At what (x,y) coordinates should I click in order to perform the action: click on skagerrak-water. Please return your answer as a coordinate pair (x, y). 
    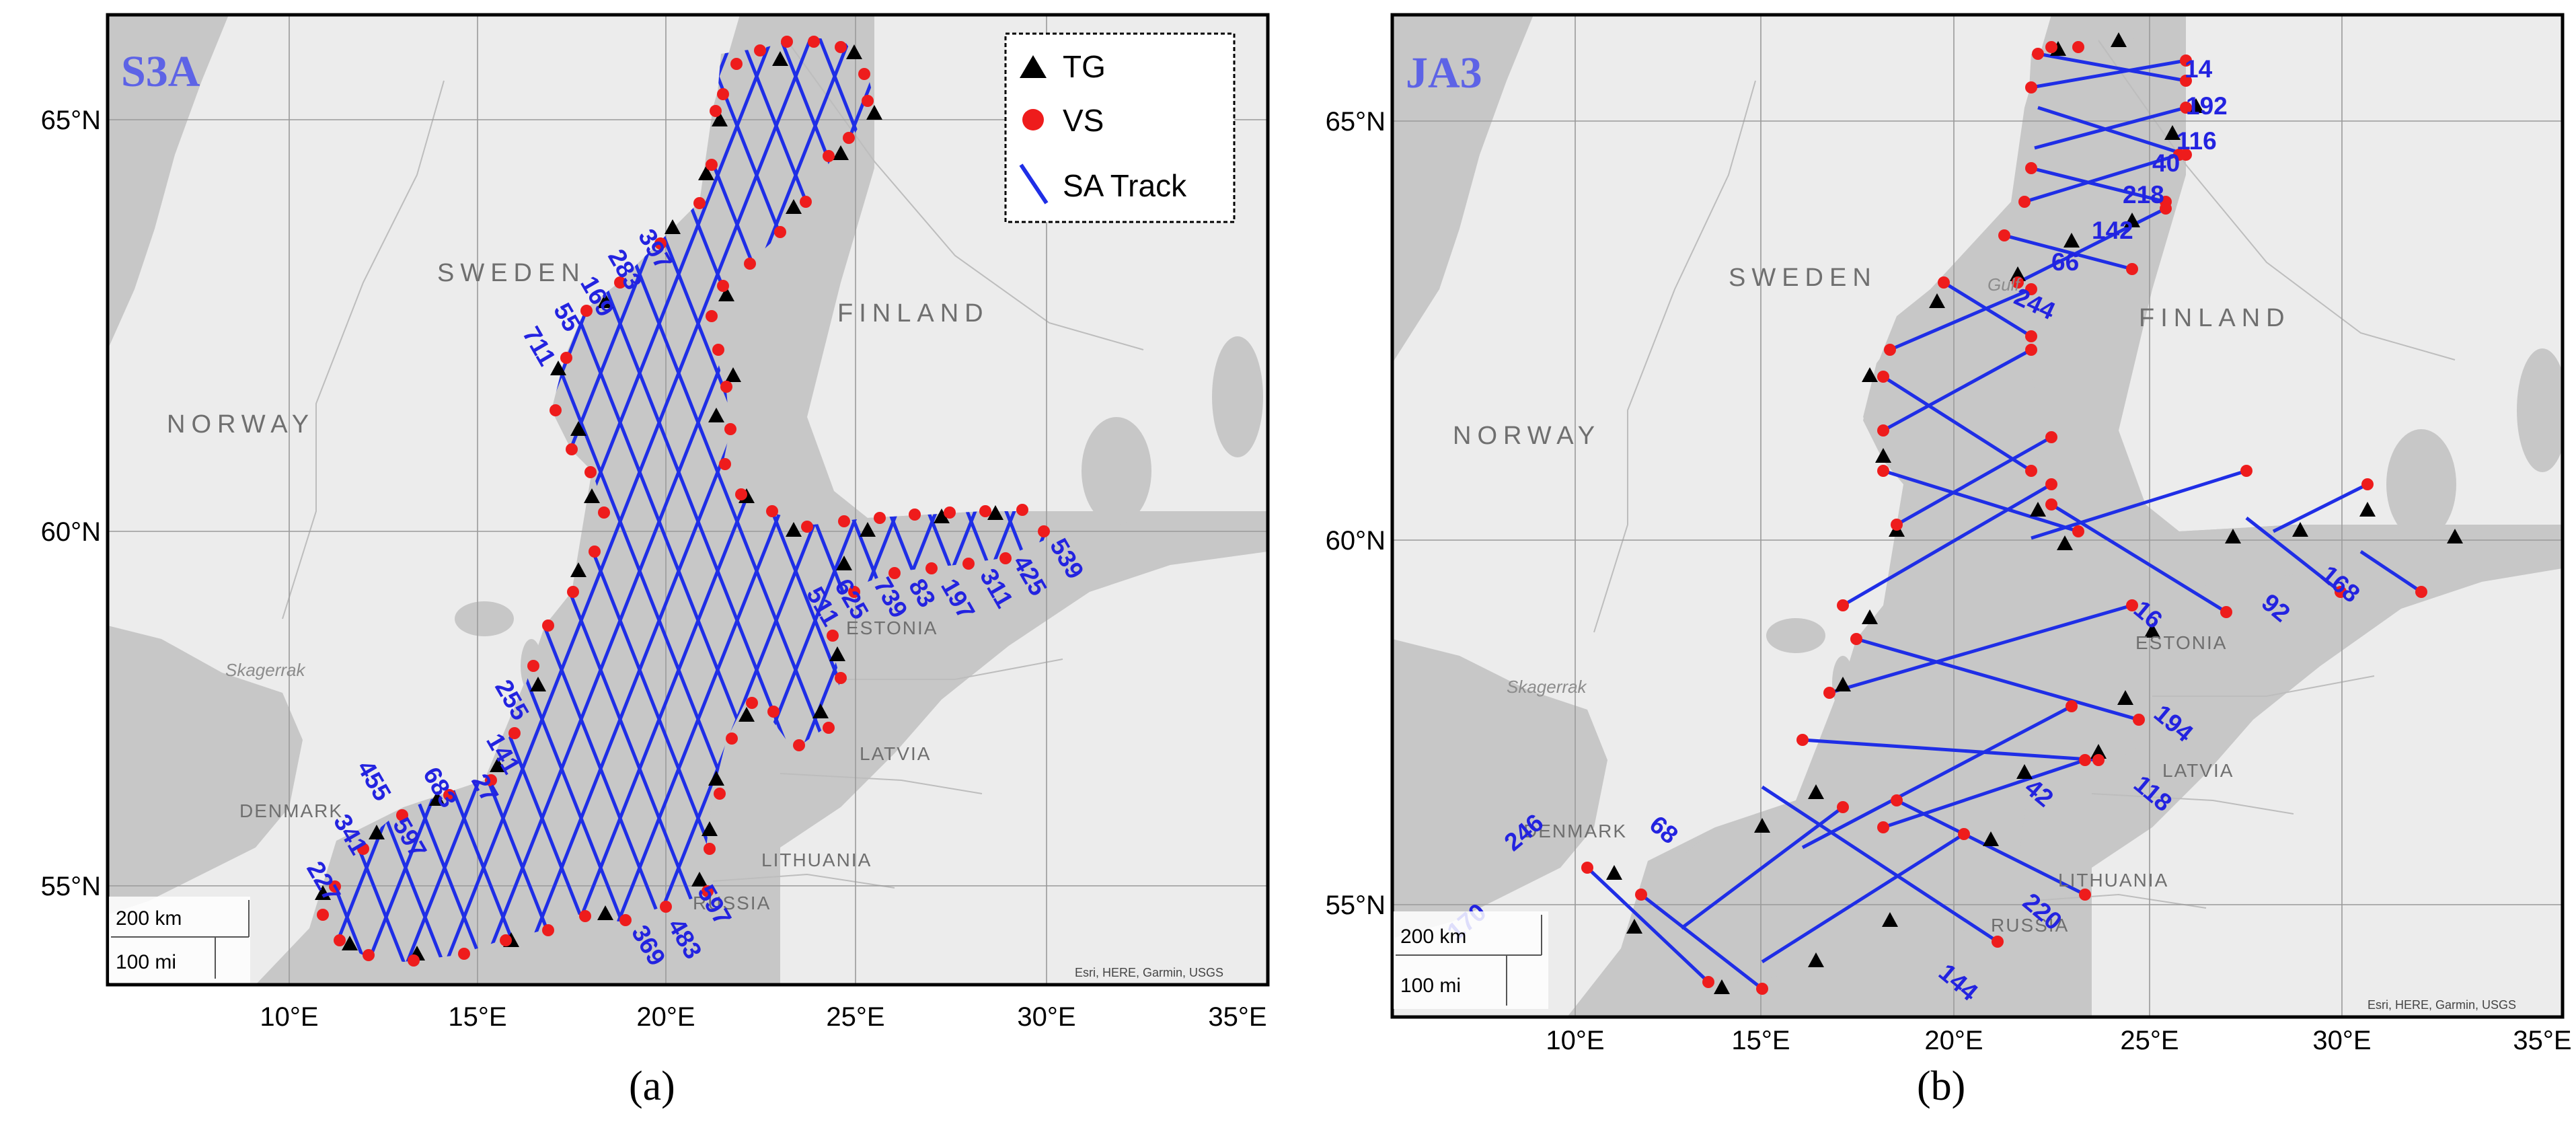
    Looking at the image, I should click on (1499, 789).